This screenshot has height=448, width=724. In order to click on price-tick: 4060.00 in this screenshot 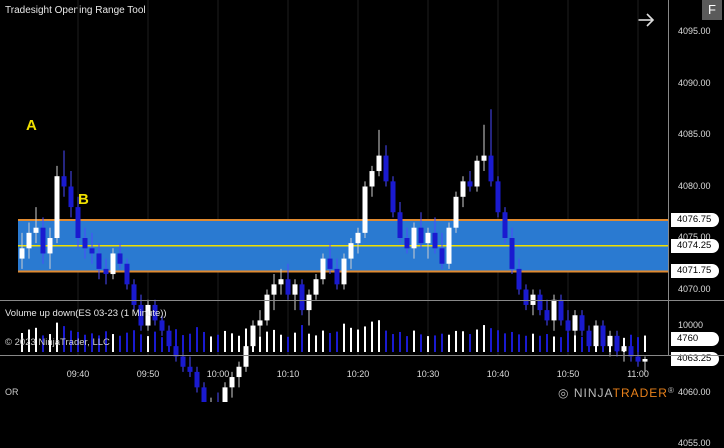, I will do `click(694, 391)`.